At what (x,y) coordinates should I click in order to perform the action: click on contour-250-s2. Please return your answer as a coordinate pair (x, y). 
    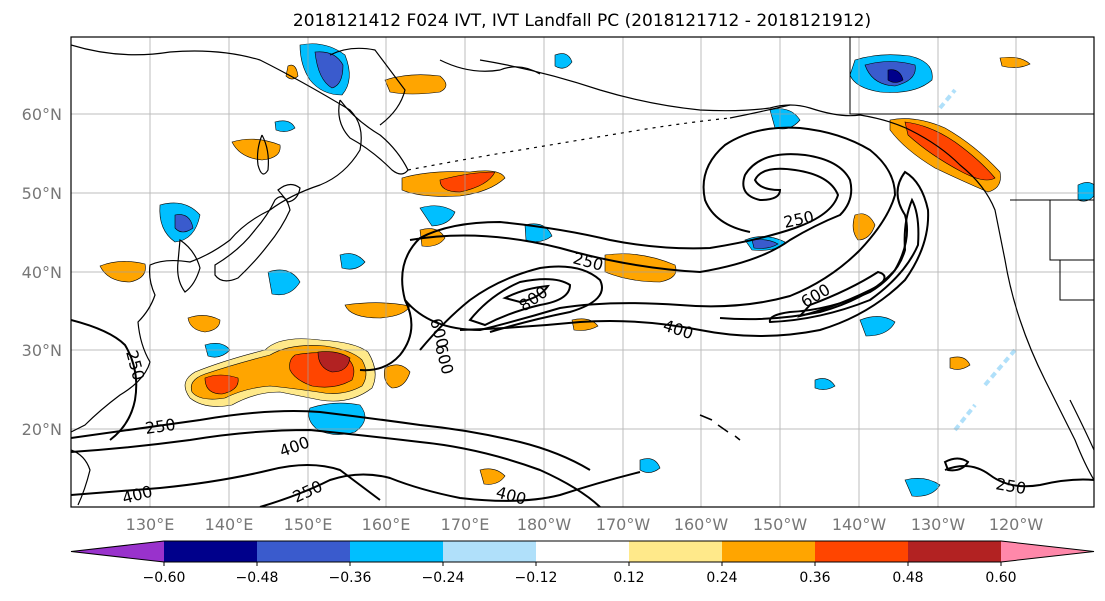
    Looking at the image, I should click on (450, 489).